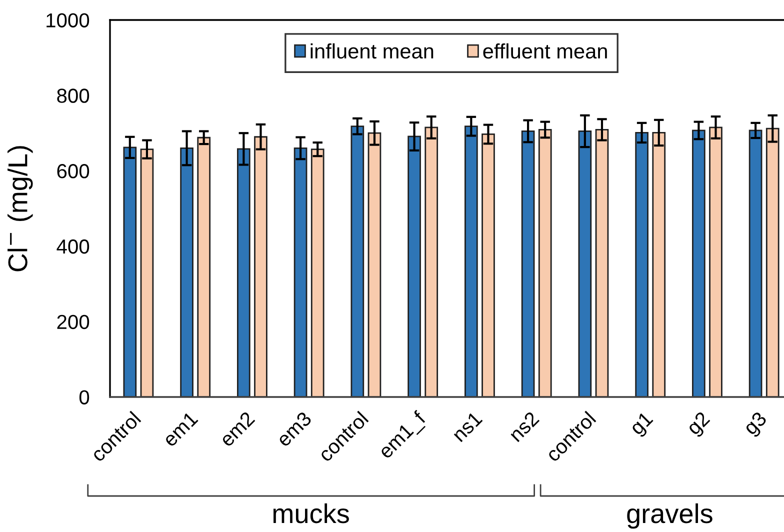 Image resolution: width=784 pixels, height=532 pixels. Describe the element at coordinates (73, 171) in the screenshot. I see `y-tick-label: 600` at that location.